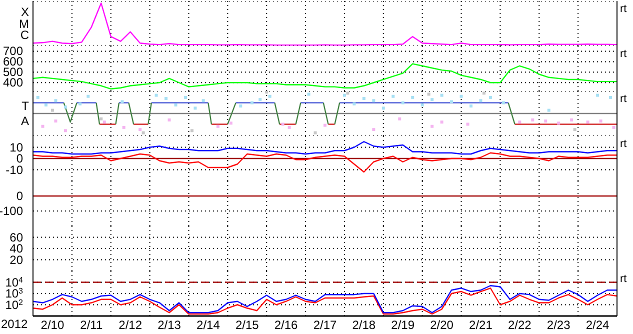 Image resolution: width=633 pixels, height=334 pixels. What do you see at coordinates (325, 325) in the screenshot?
I see `x-tick-label: 2/17` at bounding box center [325, 325].